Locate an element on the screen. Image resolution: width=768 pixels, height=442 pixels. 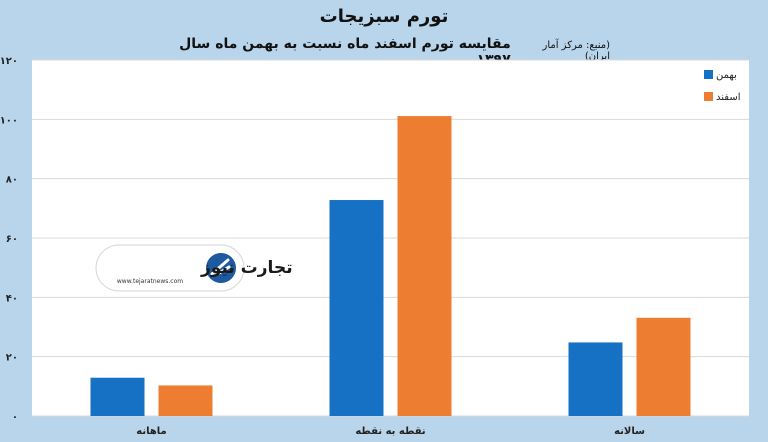
legend-label: بهمن is located at coordinates (726, 75).